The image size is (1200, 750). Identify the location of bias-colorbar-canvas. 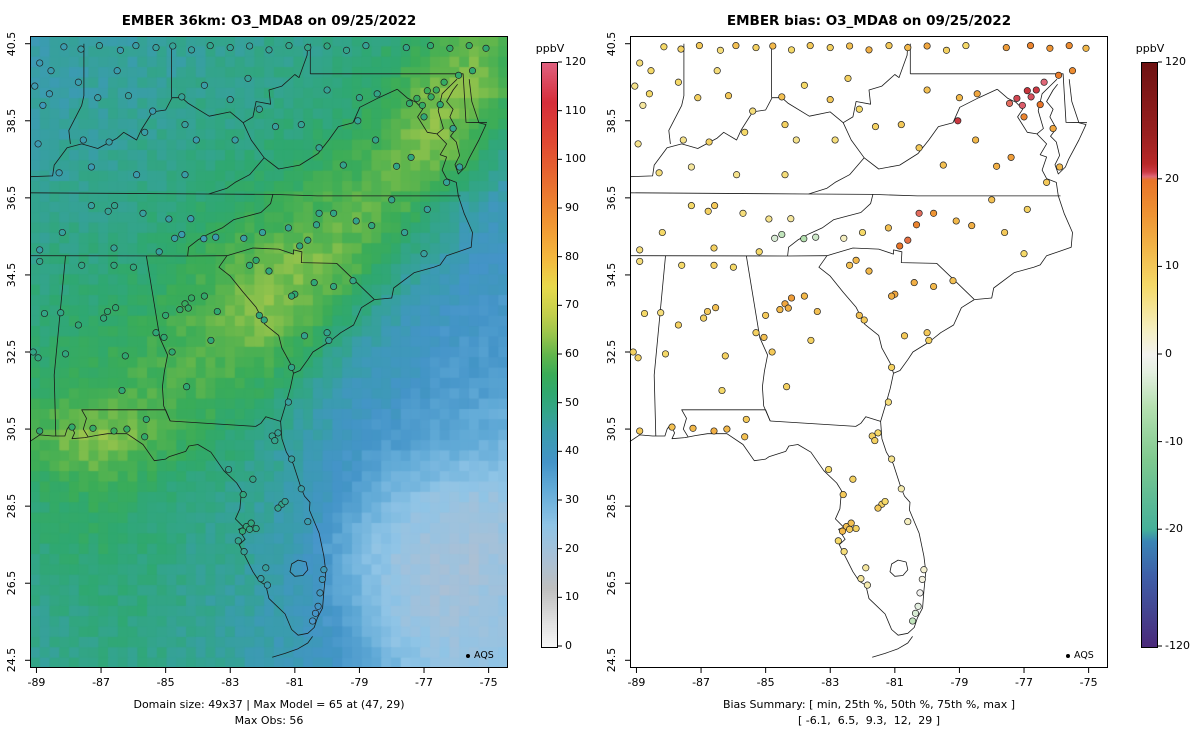
(1149, 355).